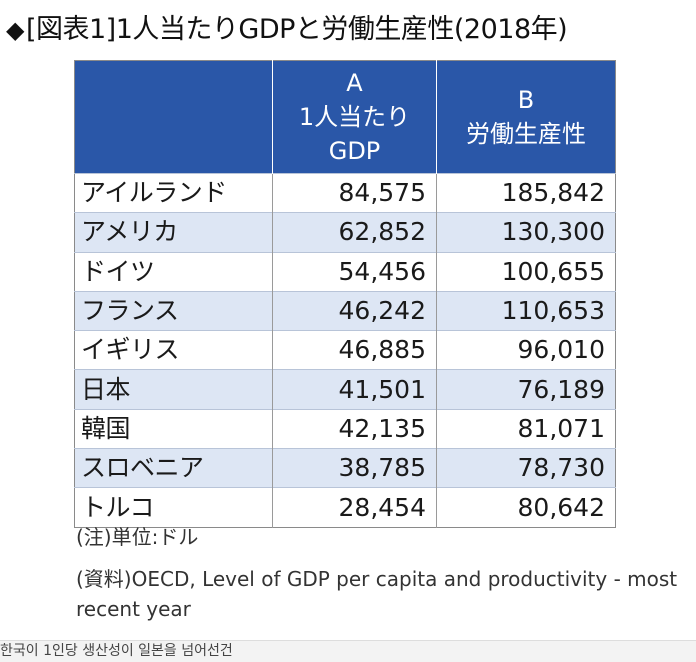  Describe the element at coordinates (526, 100) in the screenshot. I see `header-letter-b: B` at that location.